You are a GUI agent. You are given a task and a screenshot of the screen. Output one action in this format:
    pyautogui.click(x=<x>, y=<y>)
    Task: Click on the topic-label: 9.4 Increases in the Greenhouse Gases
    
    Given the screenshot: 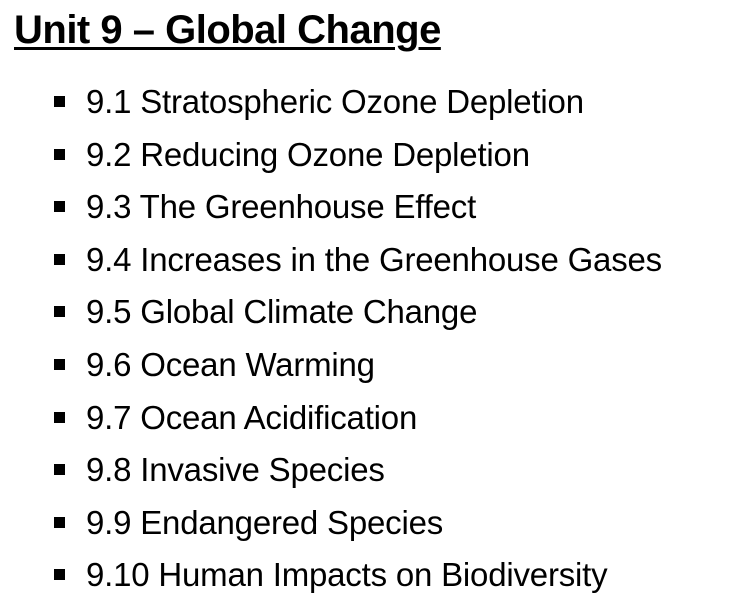 What is the action you would take?
    pyautogui.click(x=374, y=259)
    